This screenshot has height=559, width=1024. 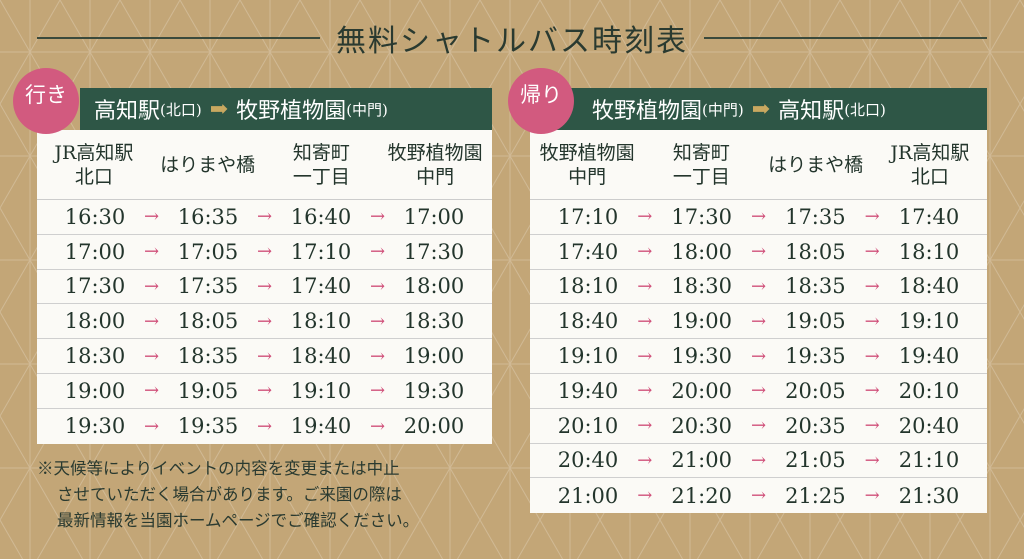 What do you see at coordinates (723, 109) in the screenshot?
I see `from-sub: (中門)` at bounding box center [723, 109].